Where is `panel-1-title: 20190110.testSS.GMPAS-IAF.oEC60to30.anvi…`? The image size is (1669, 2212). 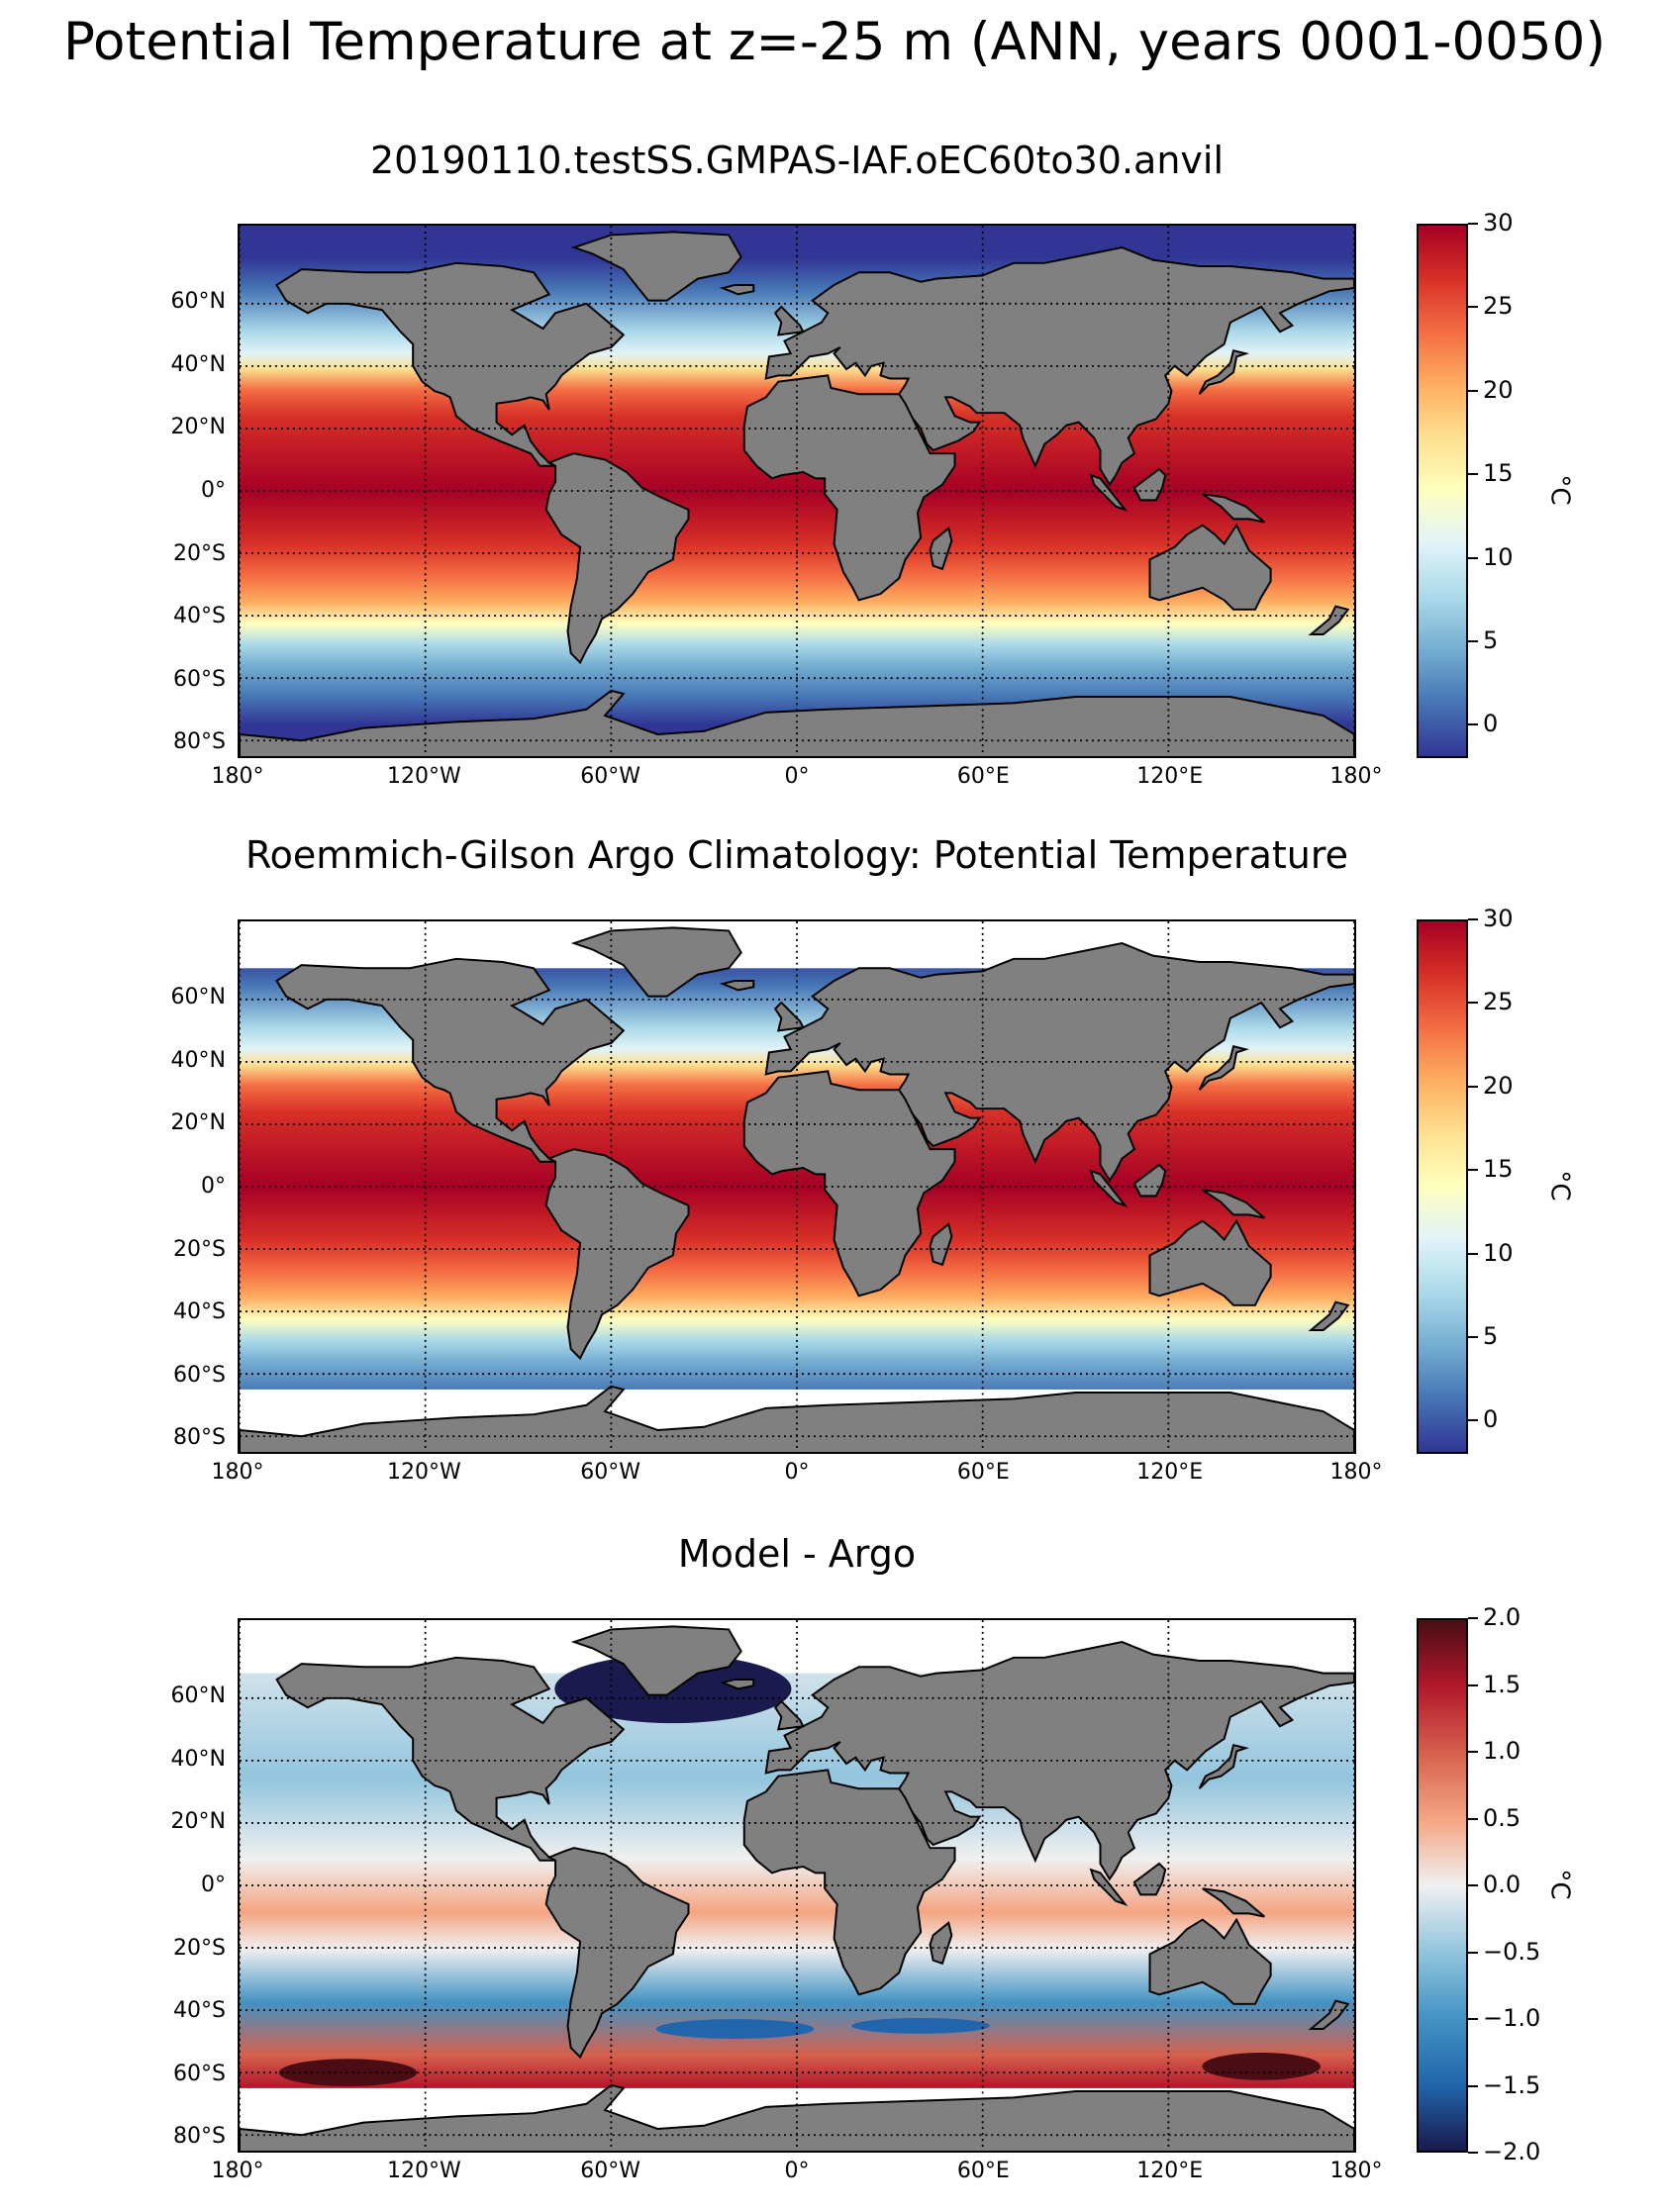 panel-1-title: 20190110.testSS.GMPAS-IAF.oEC60to30.anvi… is located at coordinates (797, 160).